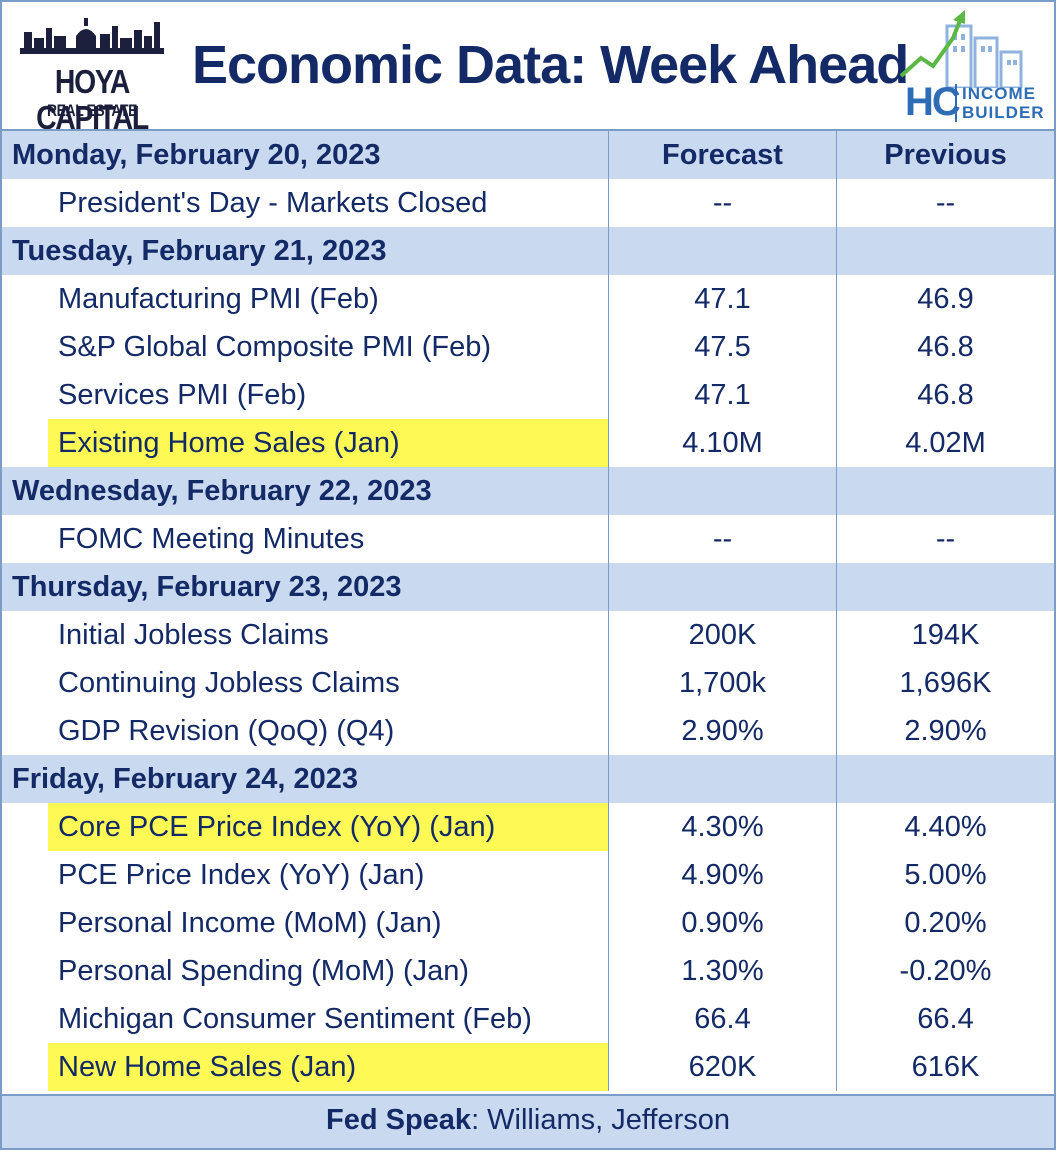 This screenshot has width=1056, height=1150. I want to click on previous-value: 2.90%, so click(945, 731).